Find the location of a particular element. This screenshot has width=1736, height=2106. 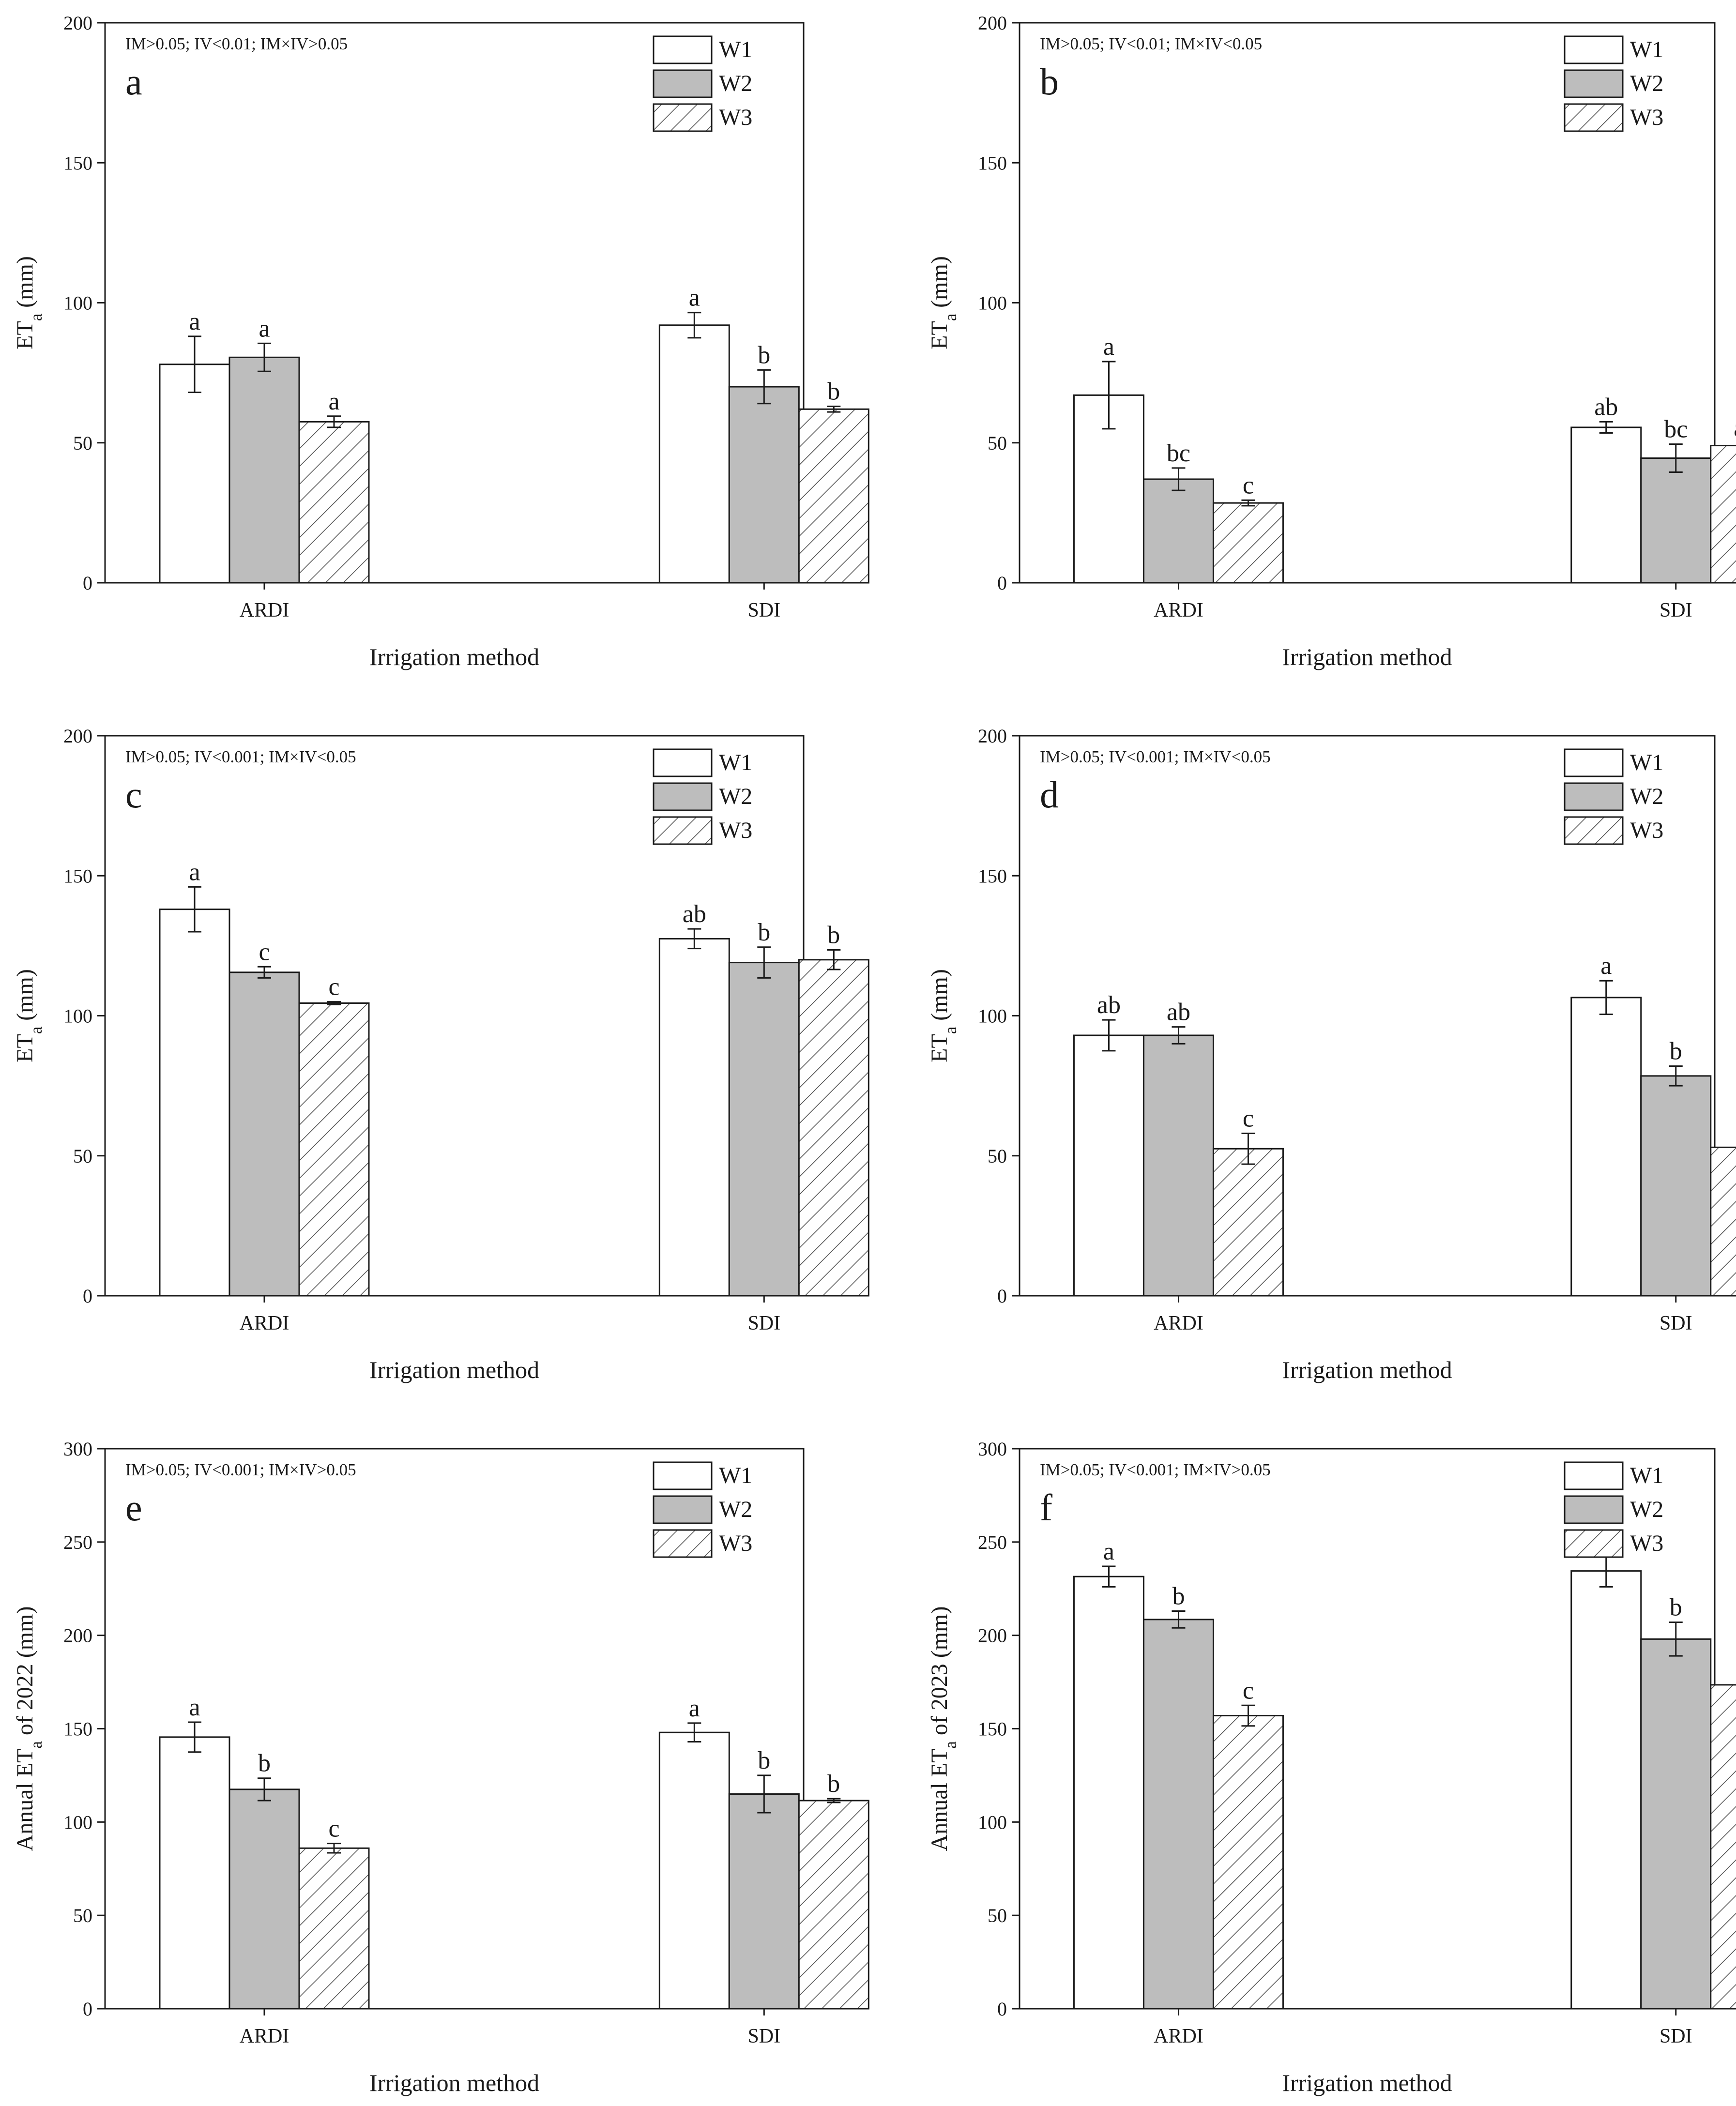

panel-letter: e is located at coordinates (133, 1507).